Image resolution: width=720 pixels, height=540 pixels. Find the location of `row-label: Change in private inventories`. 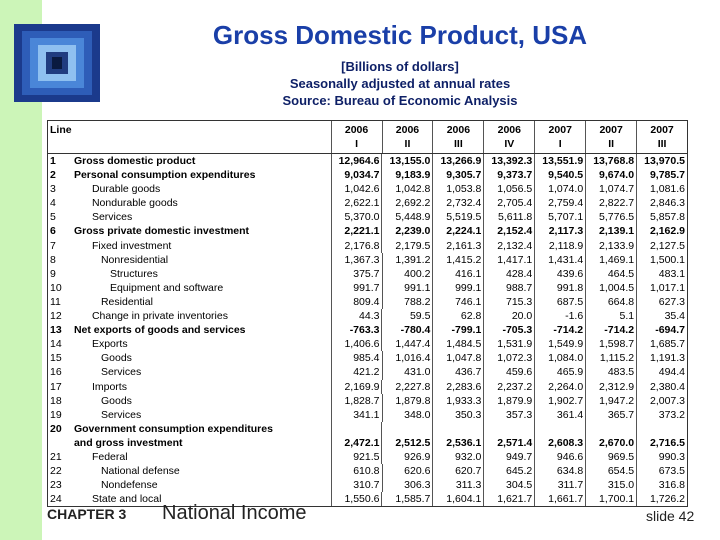

row-label: Change in private inventories is located at coordinates (159, 316).